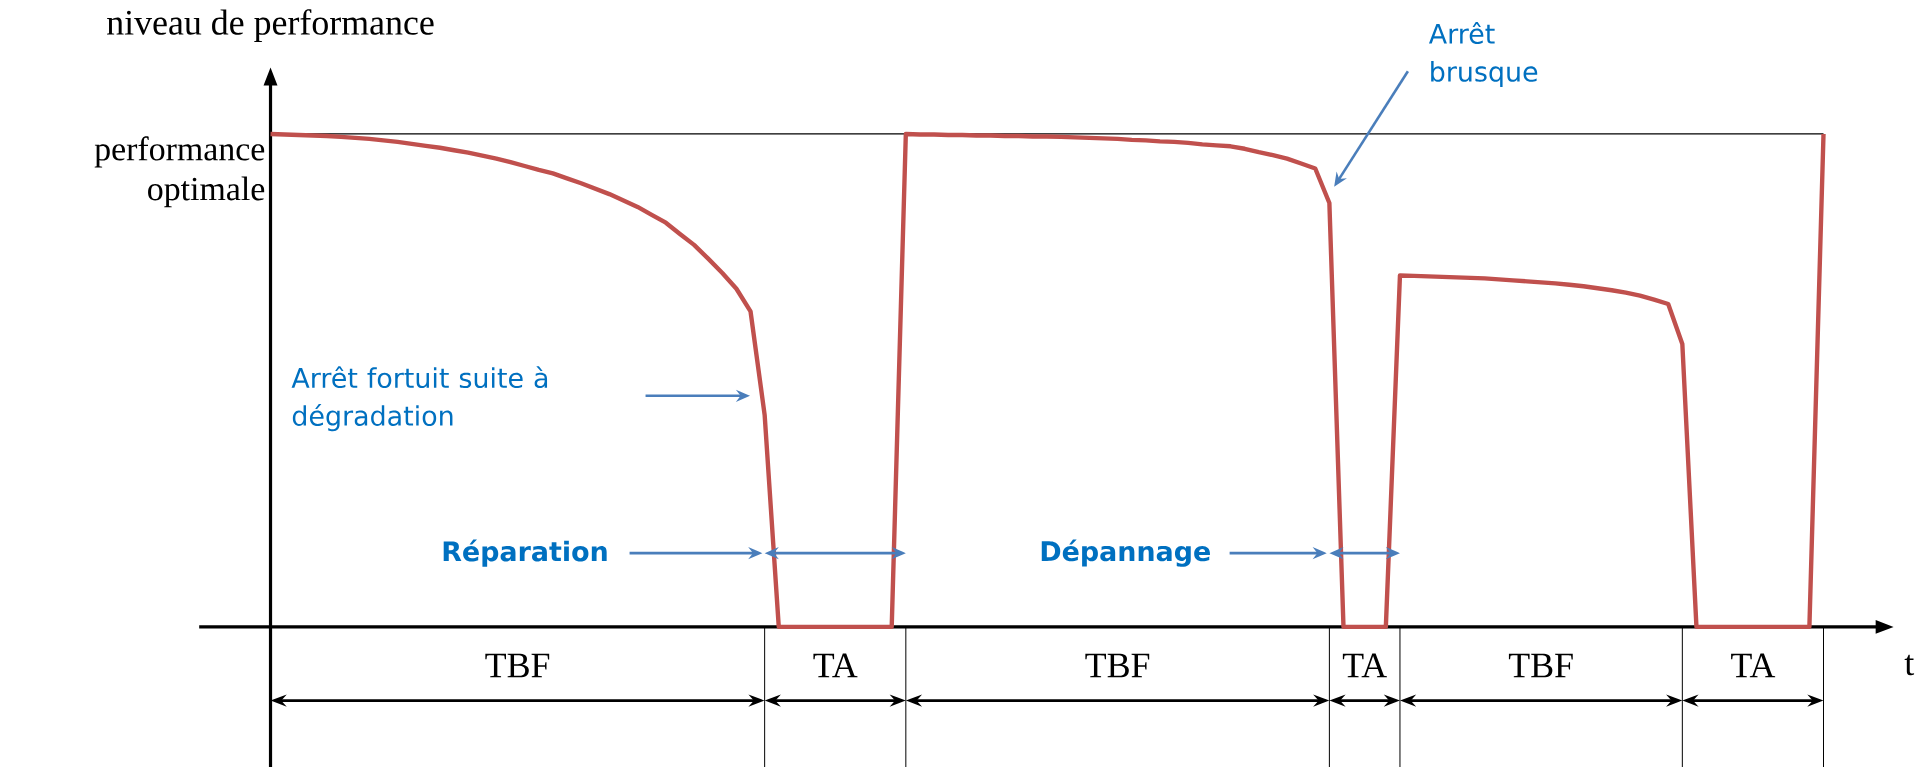 The height and width of the screenshot is (767, 1928). Describe the element at coordinates (525, 553) in the screenshot. I see `annotation: Réparation` at that location.